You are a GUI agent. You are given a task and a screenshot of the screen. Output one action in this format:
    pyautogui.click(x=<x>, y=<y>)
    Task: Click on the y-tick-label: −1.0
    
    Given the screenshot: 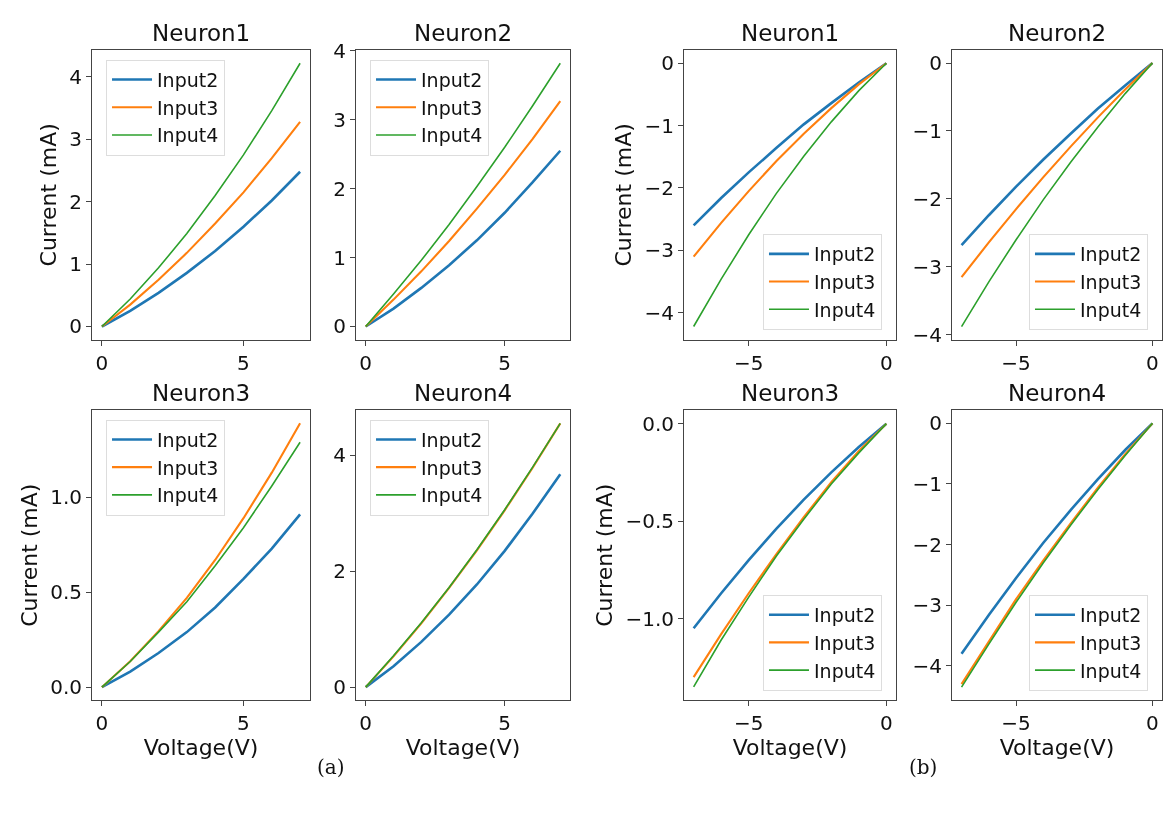 What is the action you would take?
    pyautogui.click(x=649, y=618)
    